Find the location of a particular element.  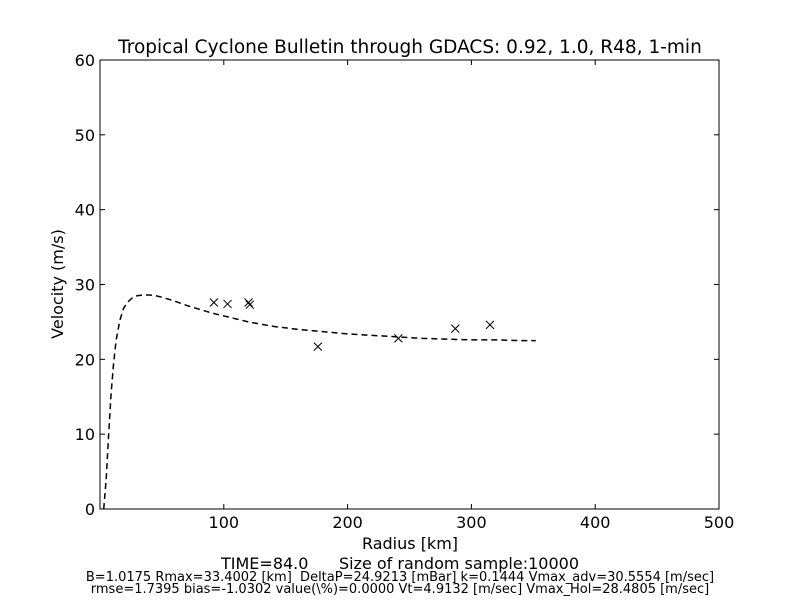

footer-time-line: TIME=84.0 Size of random sample:10000 is located at coordinates (400, 563).